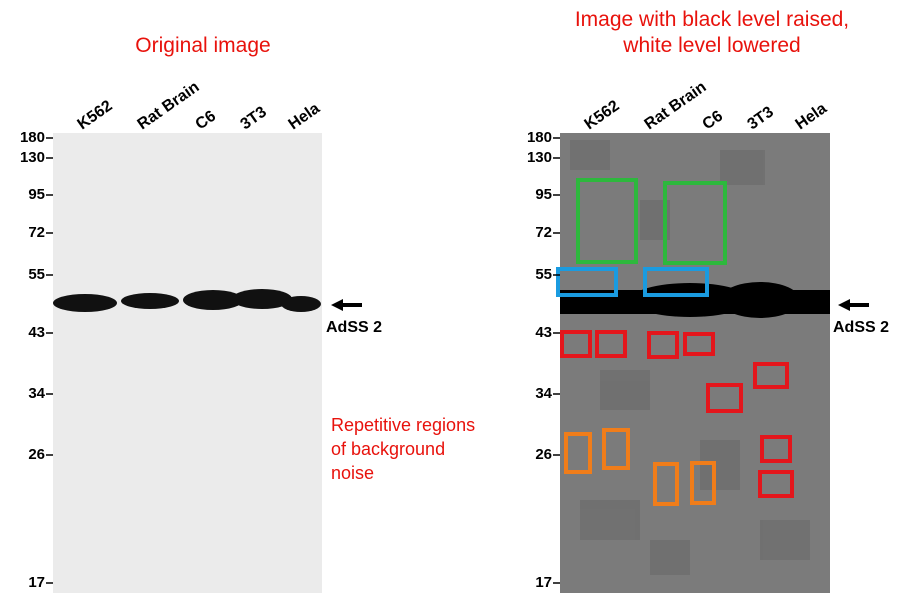 Image resolution: width=916 pixels, height=615 pixels. Describe the element at coordinates (202, 45) in the screenshot. I see `panel-title: Original image` at that location.